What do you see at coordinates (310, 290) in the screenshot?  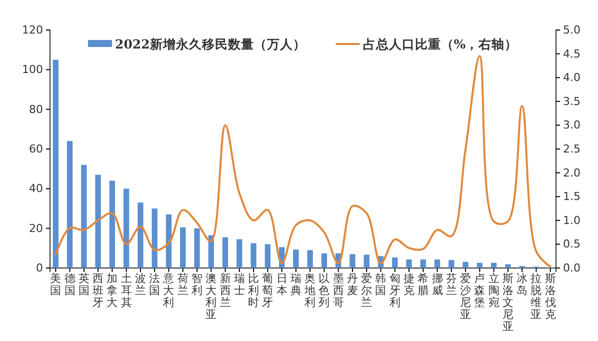 I see `x-tick-label: 奥地利` at bounding box center [310, 290].